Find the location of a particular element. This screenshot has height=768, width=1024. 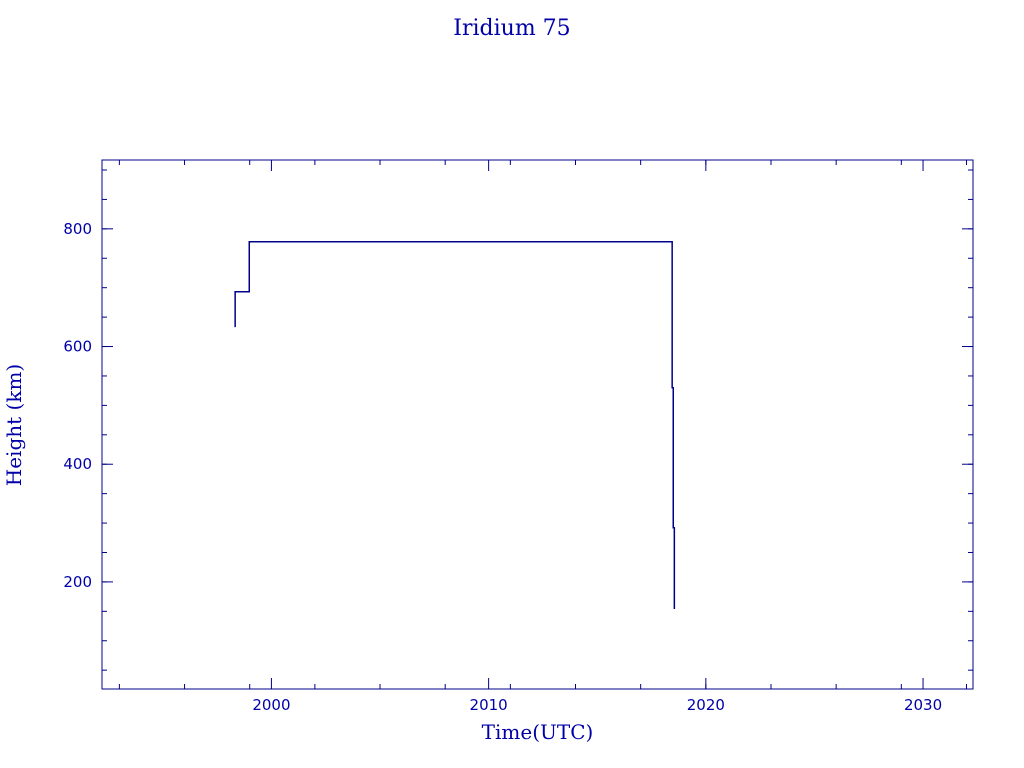

x-tick-label: 2000 is located at coordinates (271, 705).